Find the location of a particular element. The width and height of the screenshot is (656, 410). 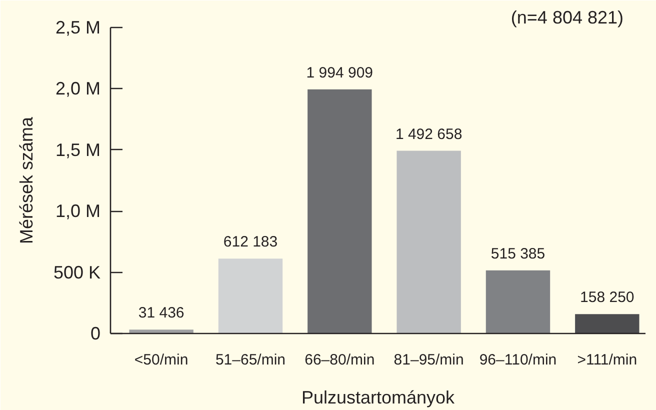

x-tick-label: 66–80/min is located at coordinates (339, 360).